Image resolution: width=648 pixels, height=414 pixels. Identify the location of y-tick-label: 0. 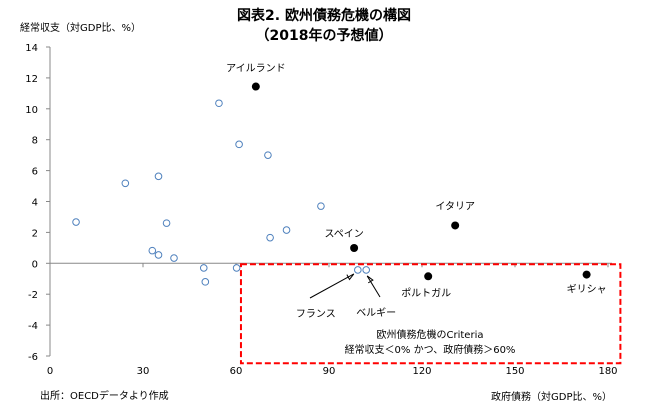
(35, 264).